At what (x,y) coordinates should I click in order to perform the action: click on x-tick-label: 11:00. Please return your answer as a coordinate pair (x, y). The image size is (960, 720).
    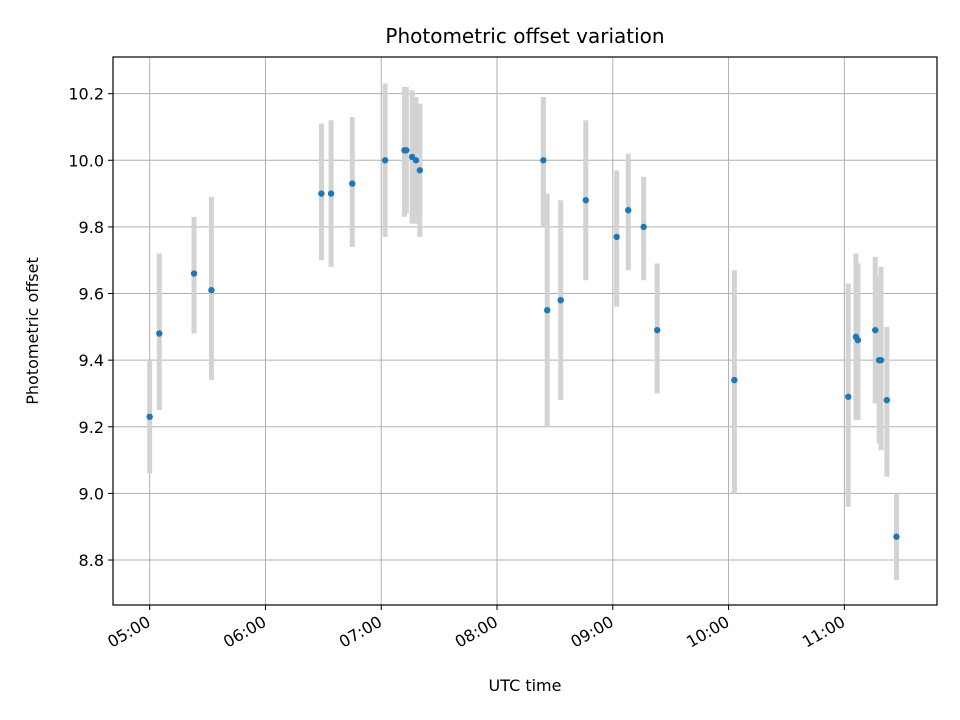
    Looking at the image, I should click on (823, 632).